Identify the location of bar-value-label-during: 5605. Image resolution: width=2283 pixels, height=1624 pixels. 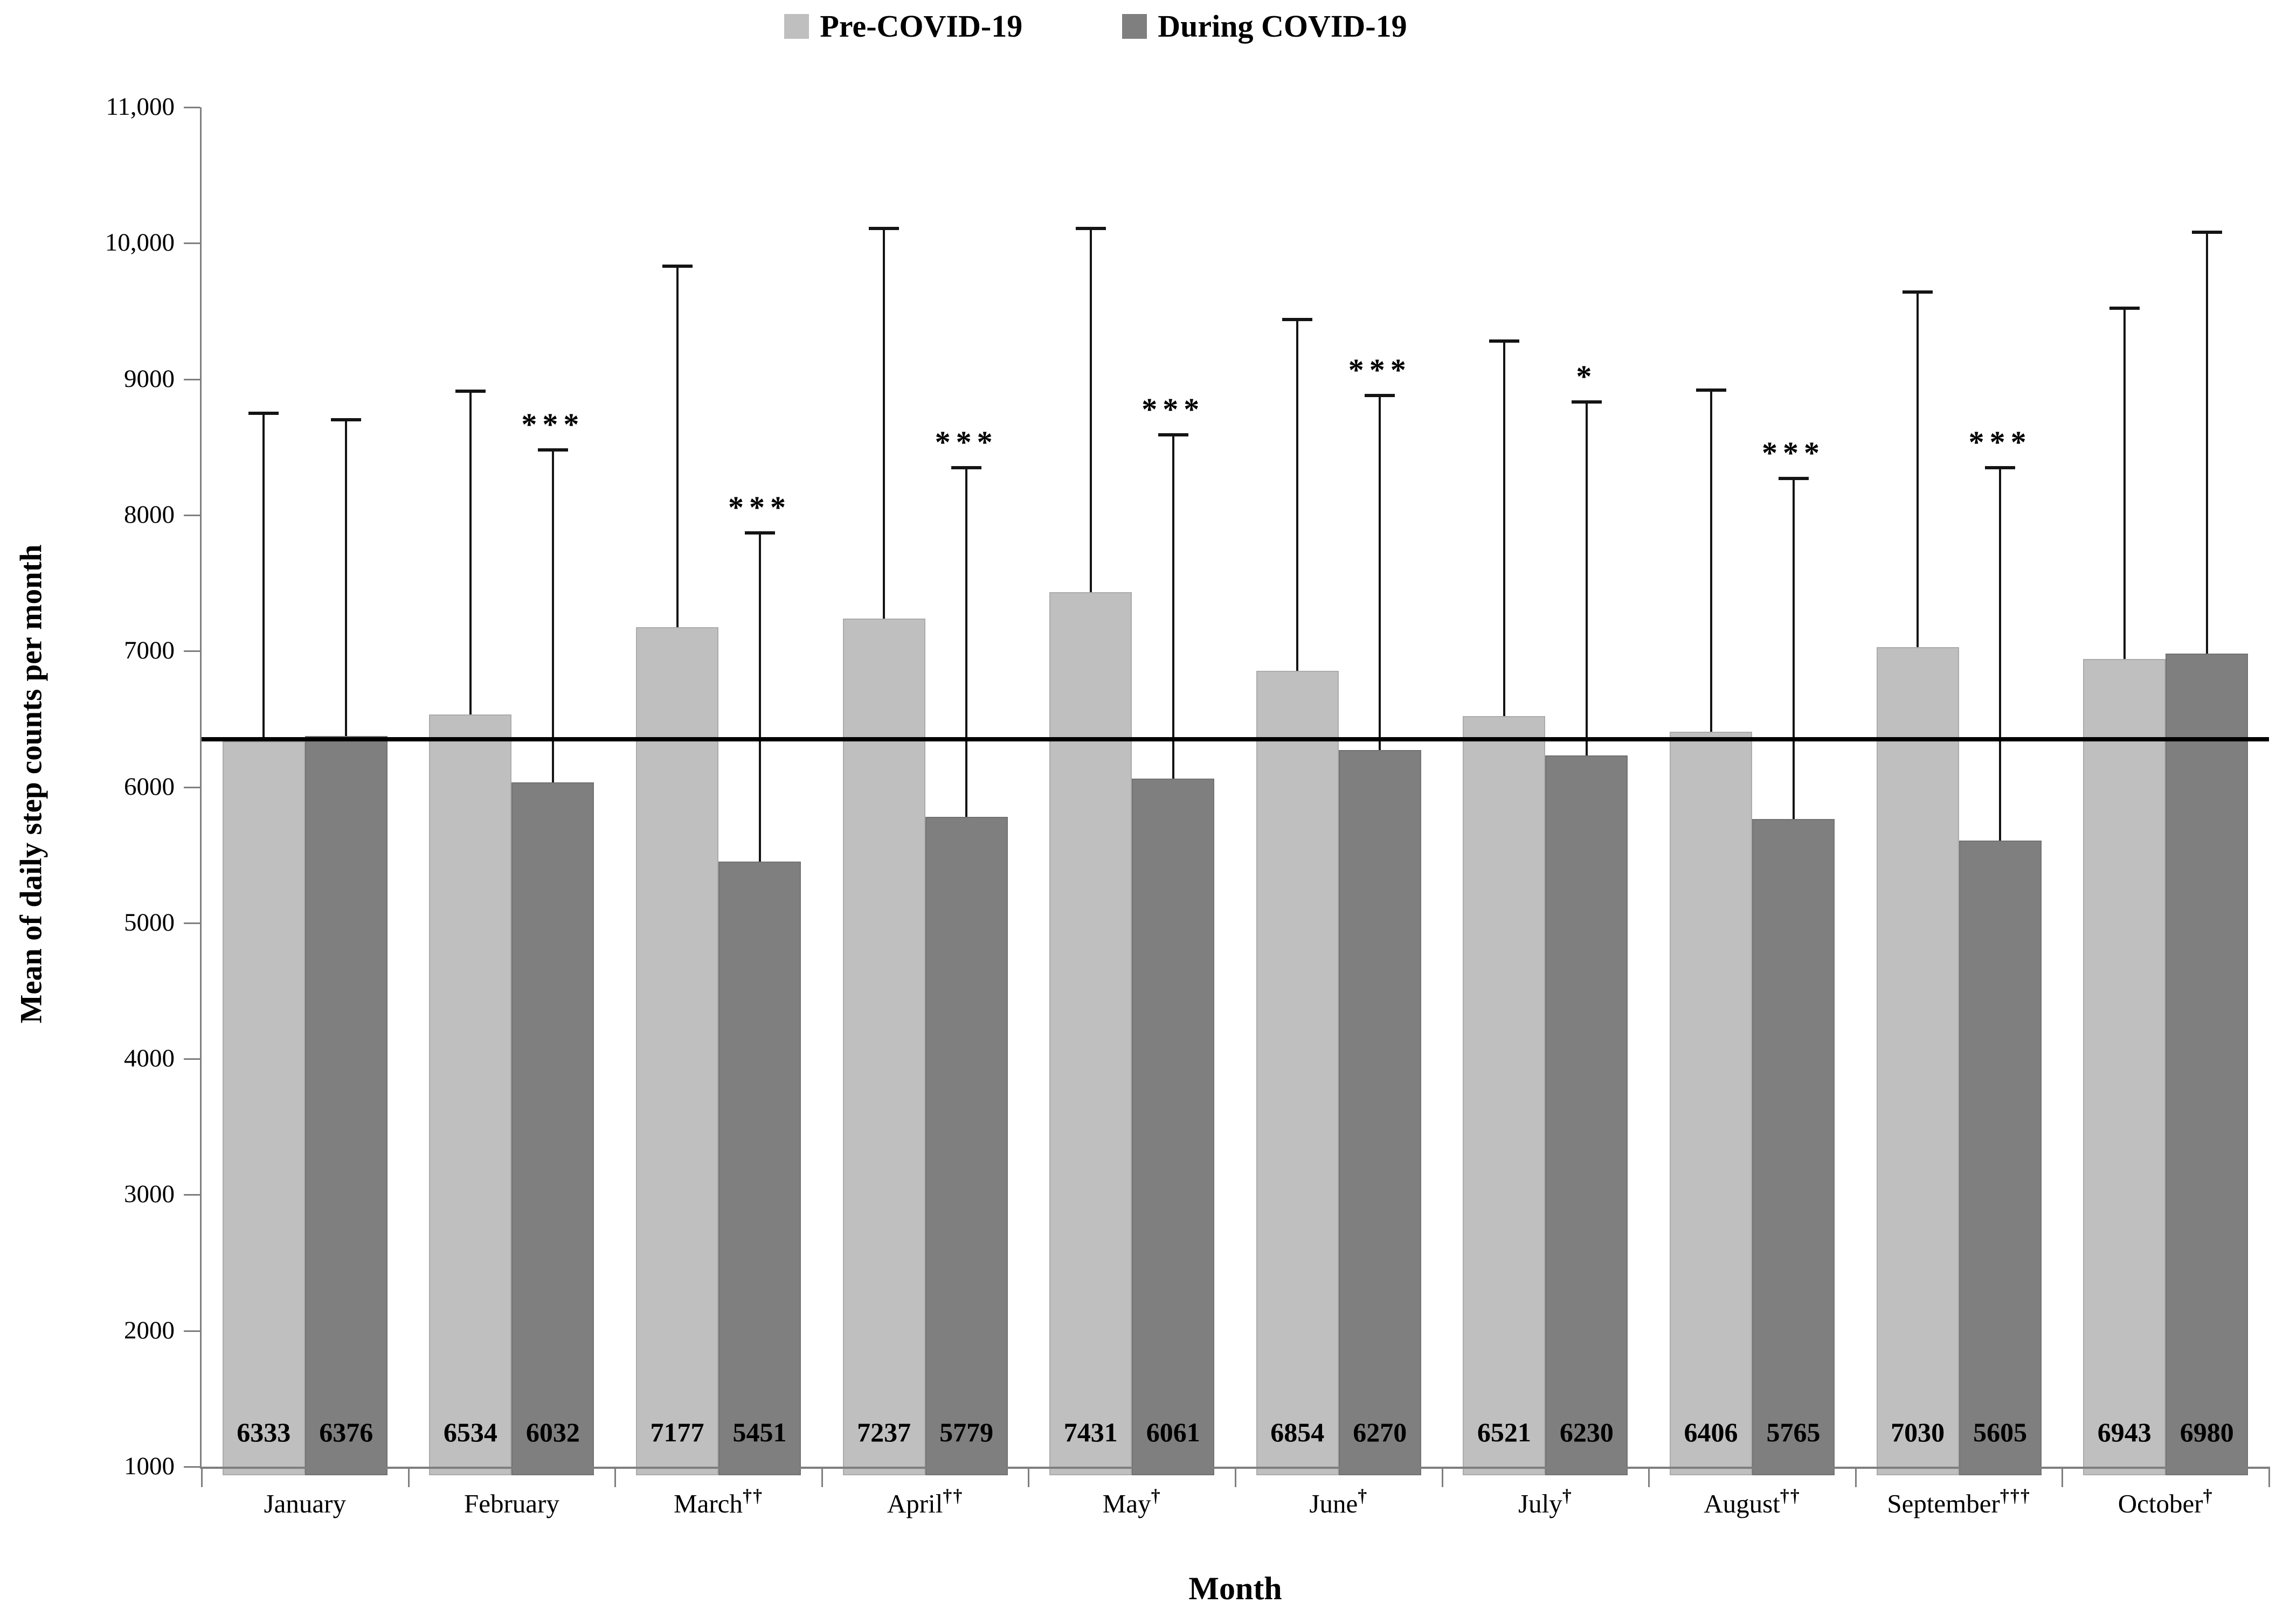
(2001, 1432).